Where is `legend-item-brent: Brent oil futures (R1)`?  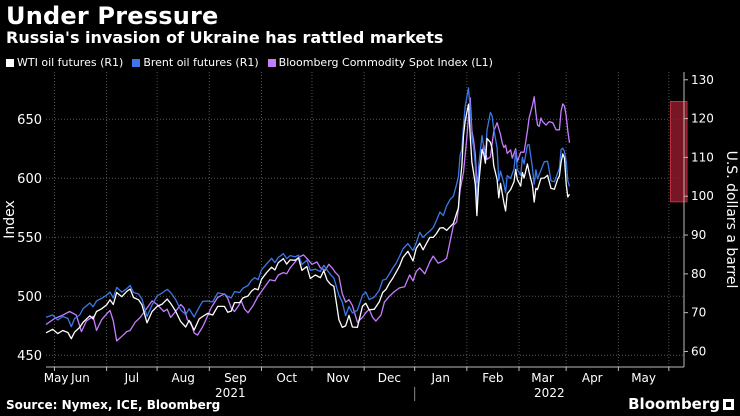 legend-item-brent: Brent oil futures (R1) is located at coordinates (195, 62).